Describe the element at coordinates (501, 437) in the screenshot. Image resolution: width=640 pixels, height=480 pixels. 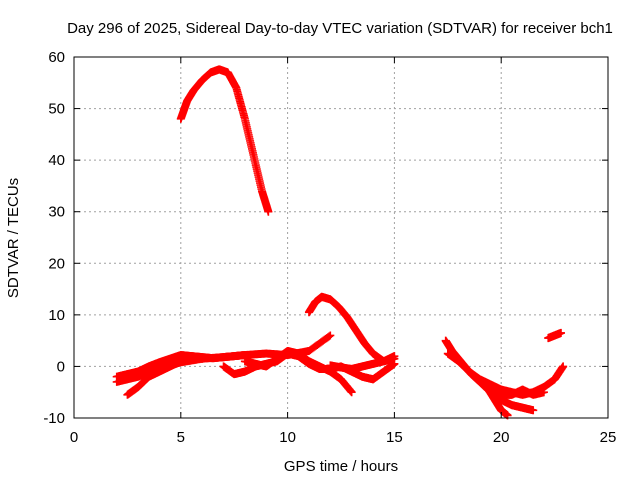
I see `x-tick-label: 20` at that location.